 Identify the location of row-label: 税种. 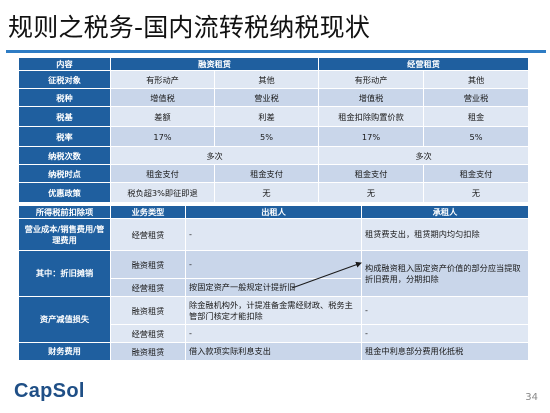
(64, 97).